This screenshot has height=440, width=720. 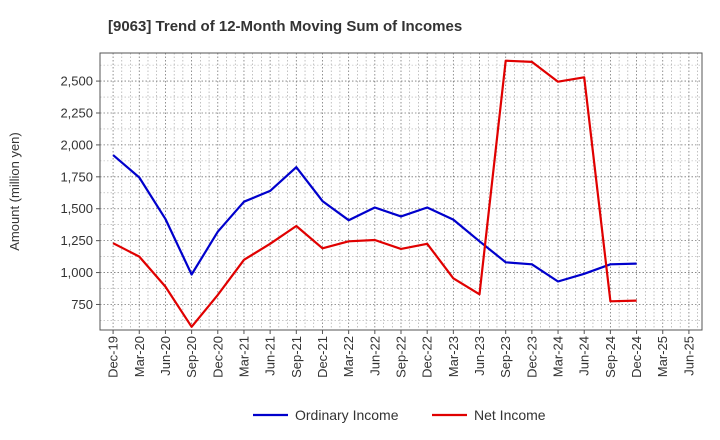 I want to click on y-tick-label: 2,250, so click(x=76, y=112).